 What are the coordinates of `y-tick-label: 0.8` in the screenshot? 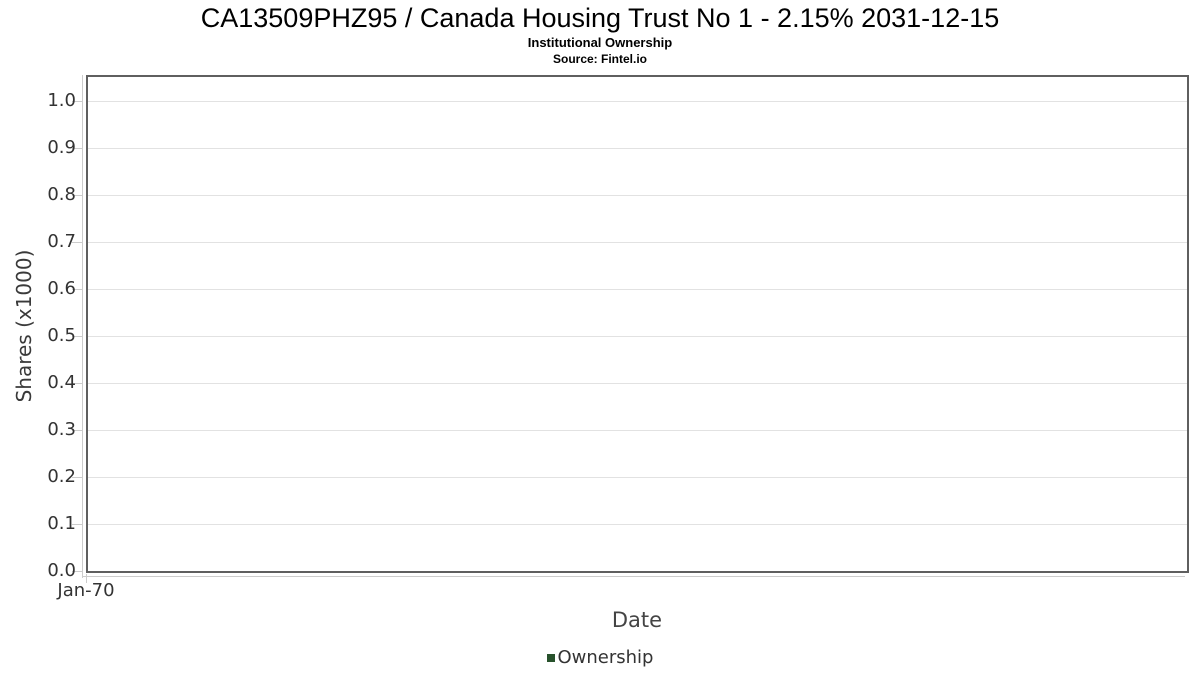 It's located at (61, 194).